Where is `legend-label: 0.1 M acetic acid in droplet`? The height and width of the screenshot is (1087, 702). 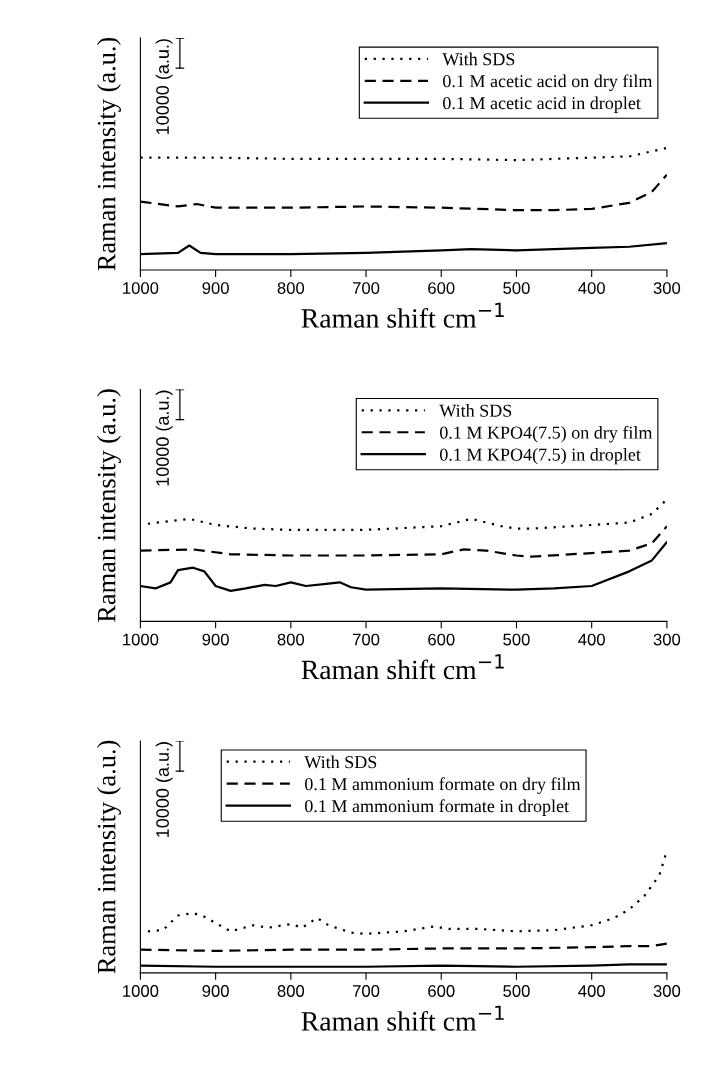 legend-label: 0.1 M acetic acid in droplet is located at coordinates (542, 104).